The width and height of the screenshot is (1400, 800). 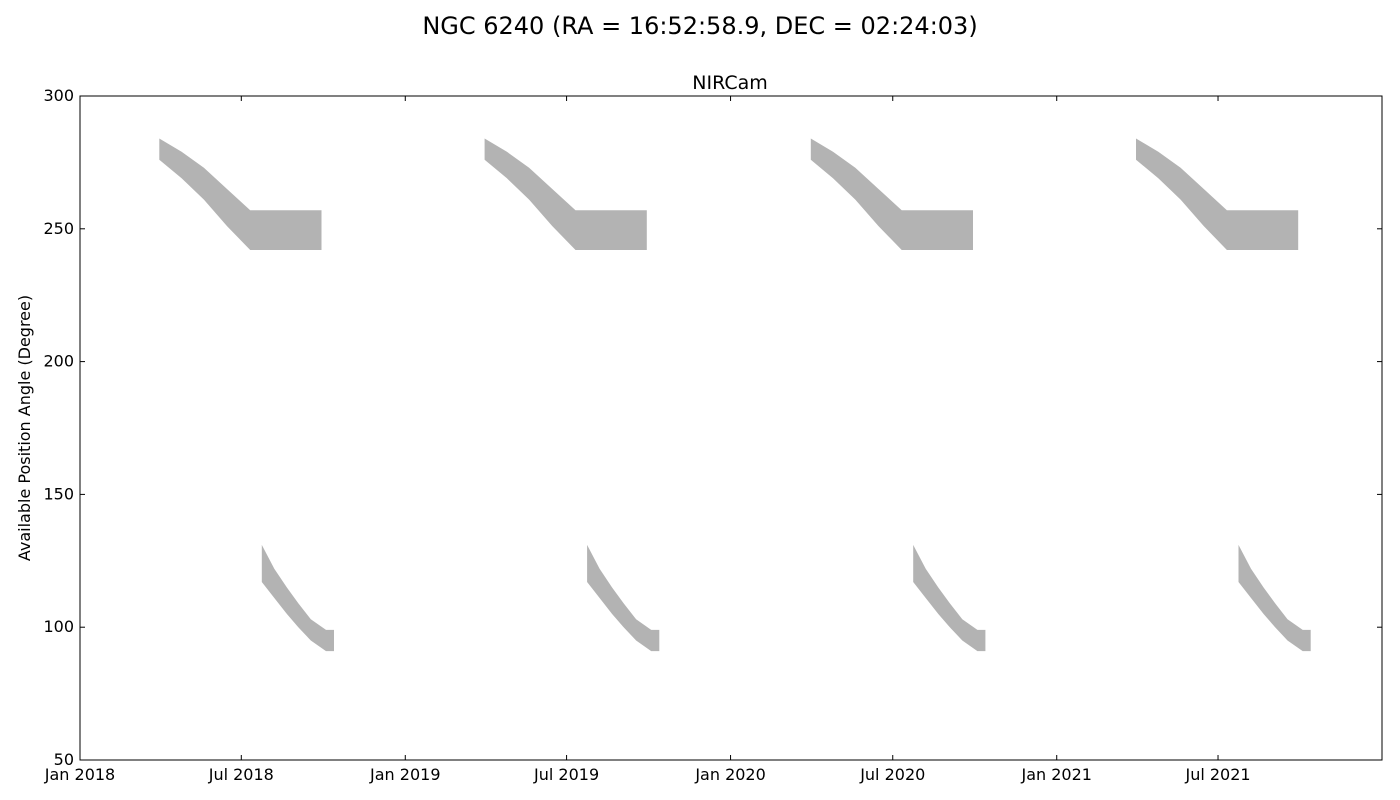 I want to click on y-tick-label: 150, so click(x=58, y=493).